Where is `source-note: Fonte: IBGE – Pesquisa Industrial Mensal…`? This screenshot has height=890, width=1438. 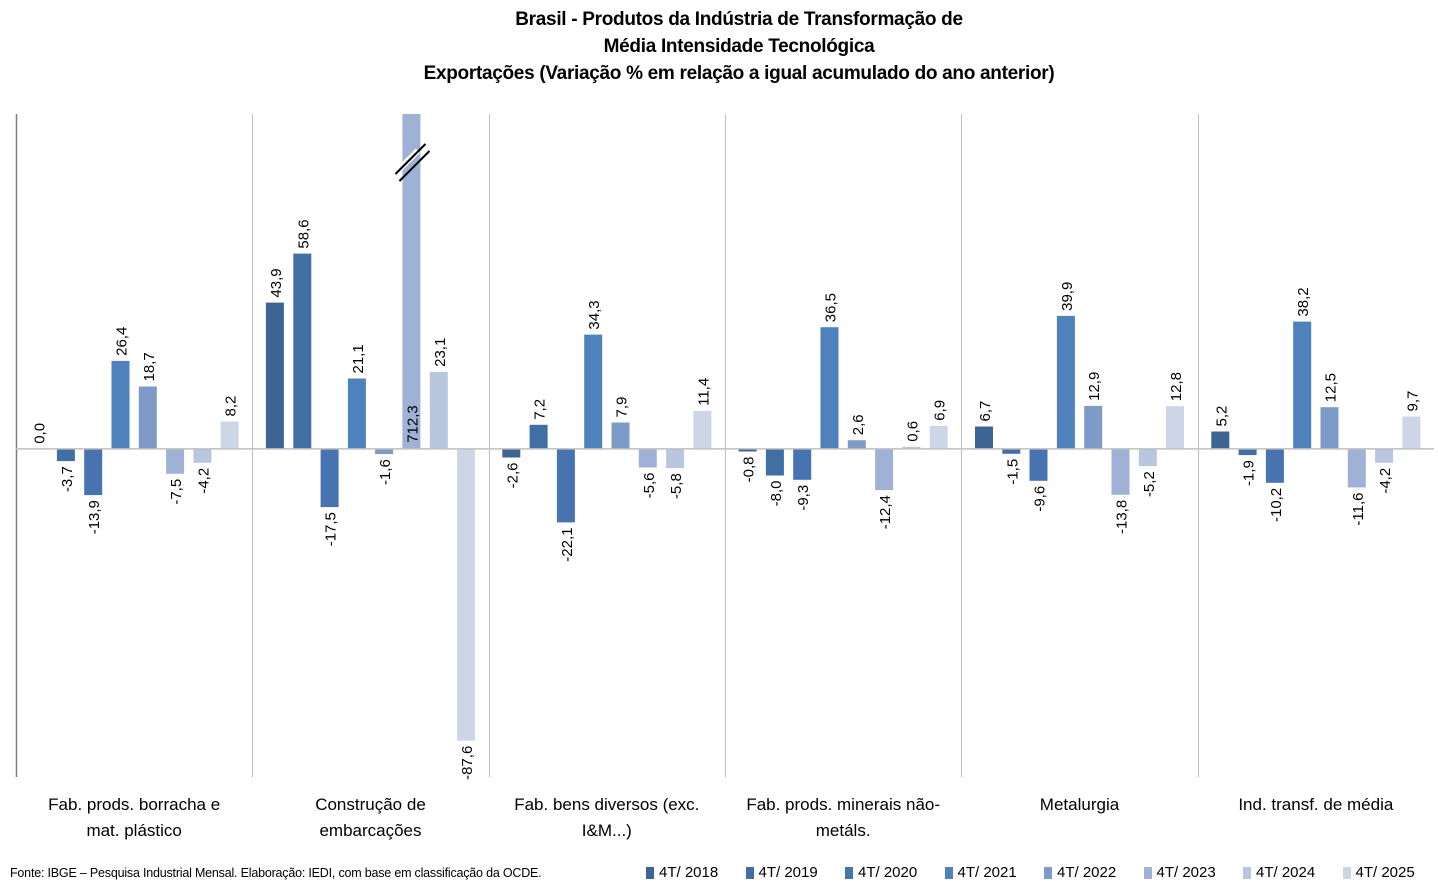 source-note: Fonte: IBGE – Pesquisa Industrial Mensal… is located at coordinates (276, 873).